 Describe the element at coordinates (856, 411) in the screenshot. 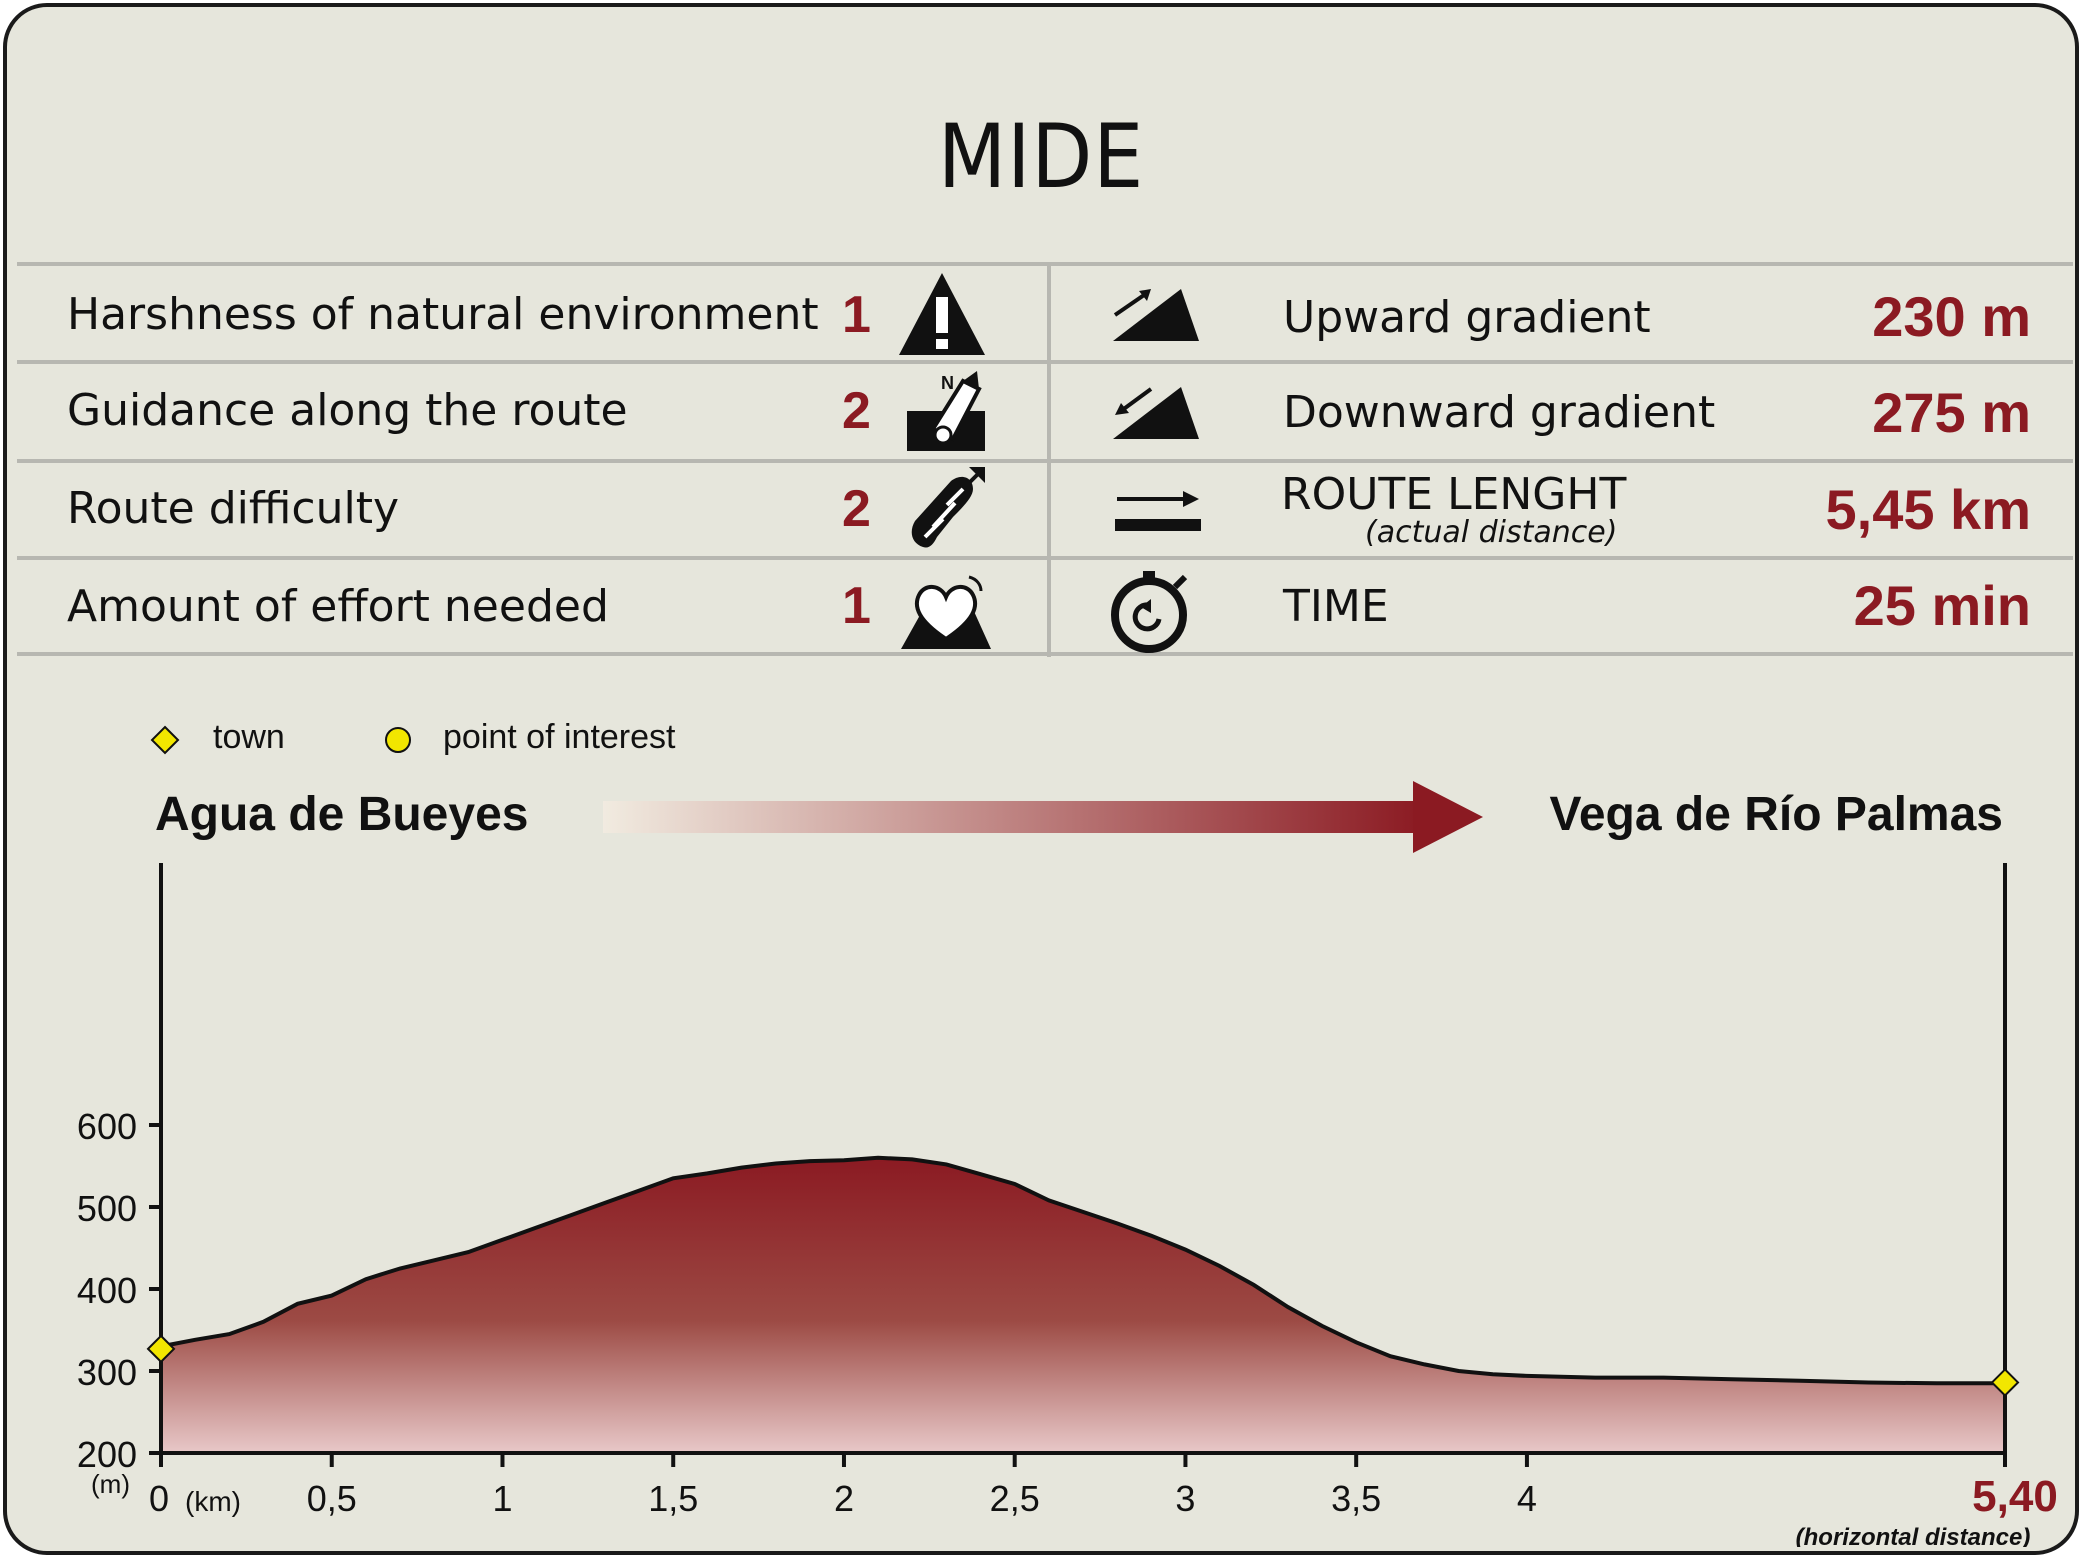

I see `guidance-score: 2` at that location.